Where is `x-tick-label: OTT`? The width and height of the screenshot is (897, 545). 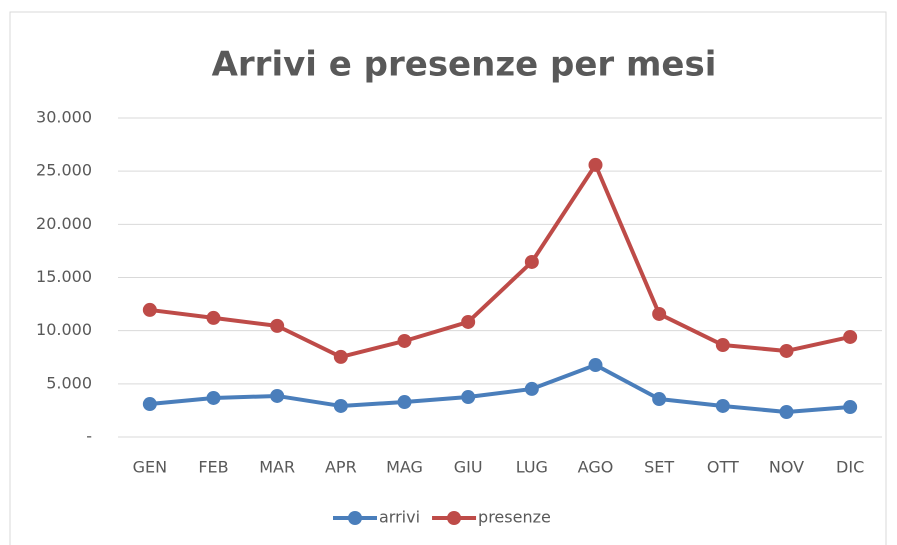
x-tick-label: OTT is located at coordinates (723, 467).